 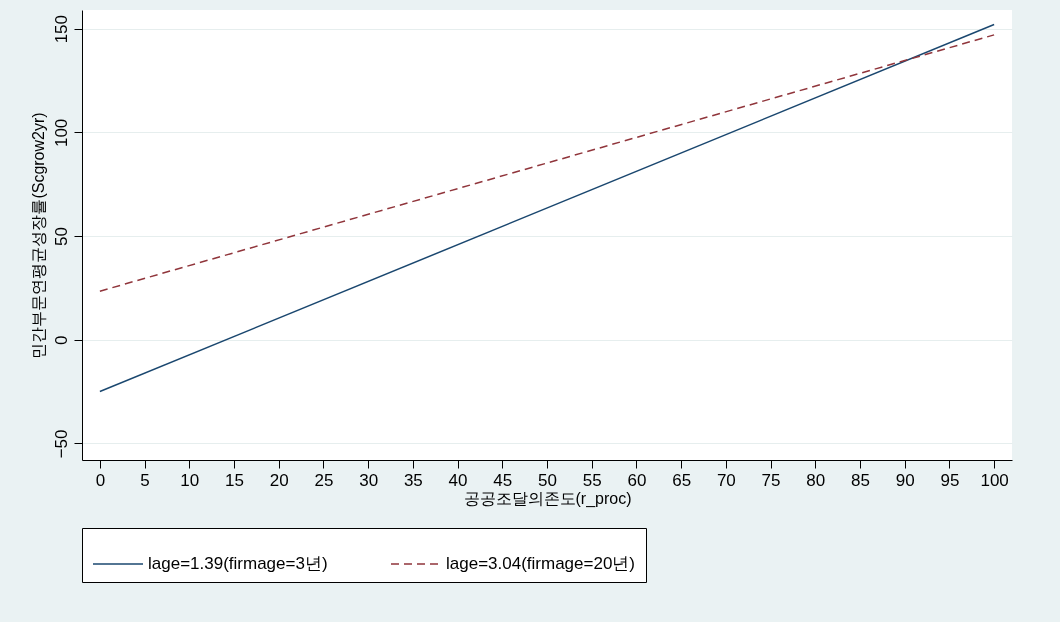 I want to click on x-tick-label: 60, so click(x=637, y=480).